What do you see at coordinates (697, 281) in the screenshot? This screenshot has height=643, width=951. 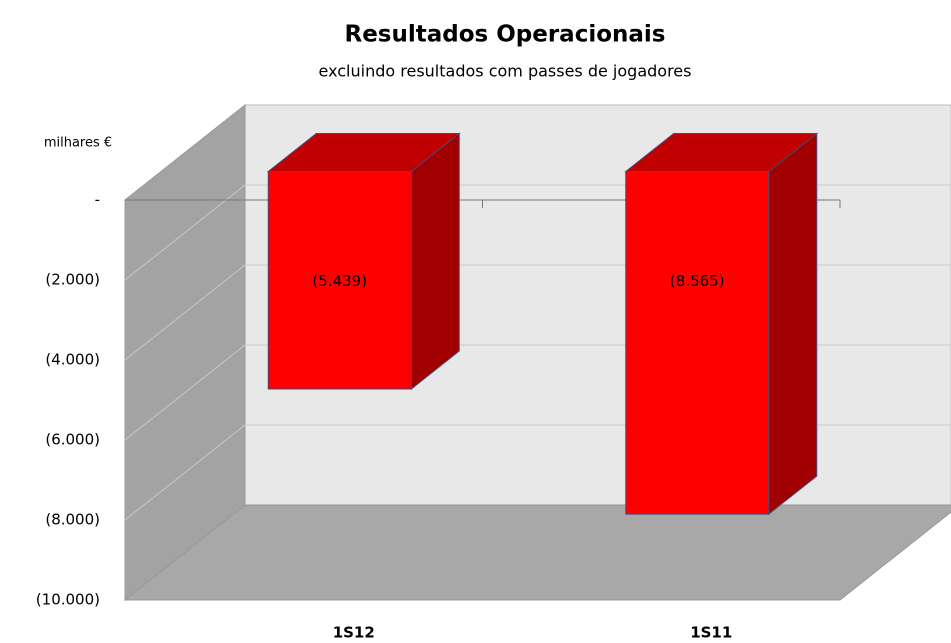 I see `value-label: (8.565)` at bounding box center [697, 281].